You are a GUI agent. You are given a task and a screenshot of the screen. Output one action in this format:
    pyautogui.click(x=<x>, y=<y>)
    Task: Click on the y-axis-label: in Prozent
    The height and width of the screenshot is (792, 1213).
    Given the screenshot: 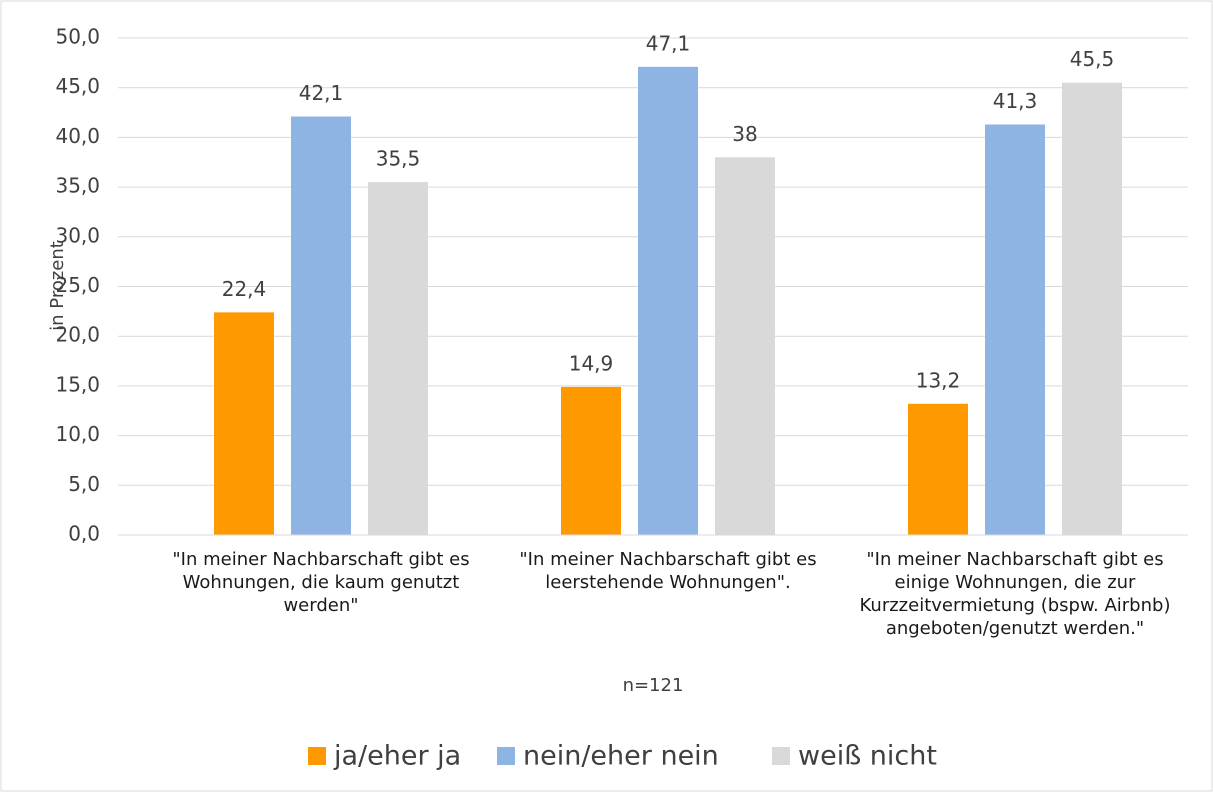 What is the action you would take?
    pyautogui.click(x=57, y=286)
    